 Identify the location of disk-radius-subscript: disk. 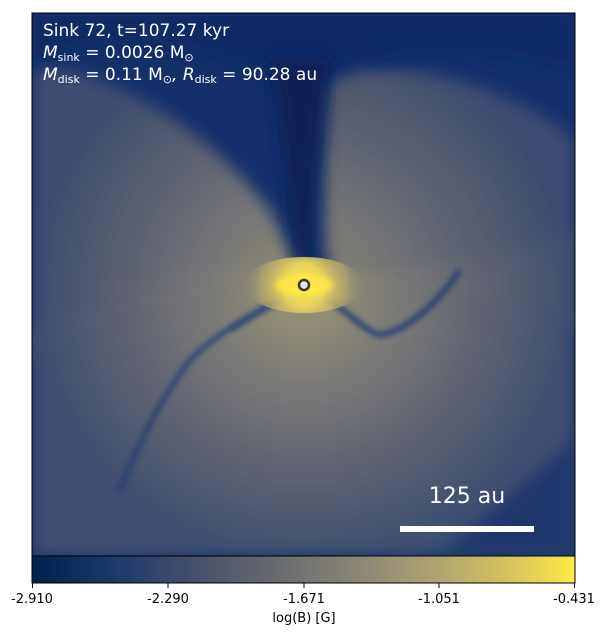
(205, 79).